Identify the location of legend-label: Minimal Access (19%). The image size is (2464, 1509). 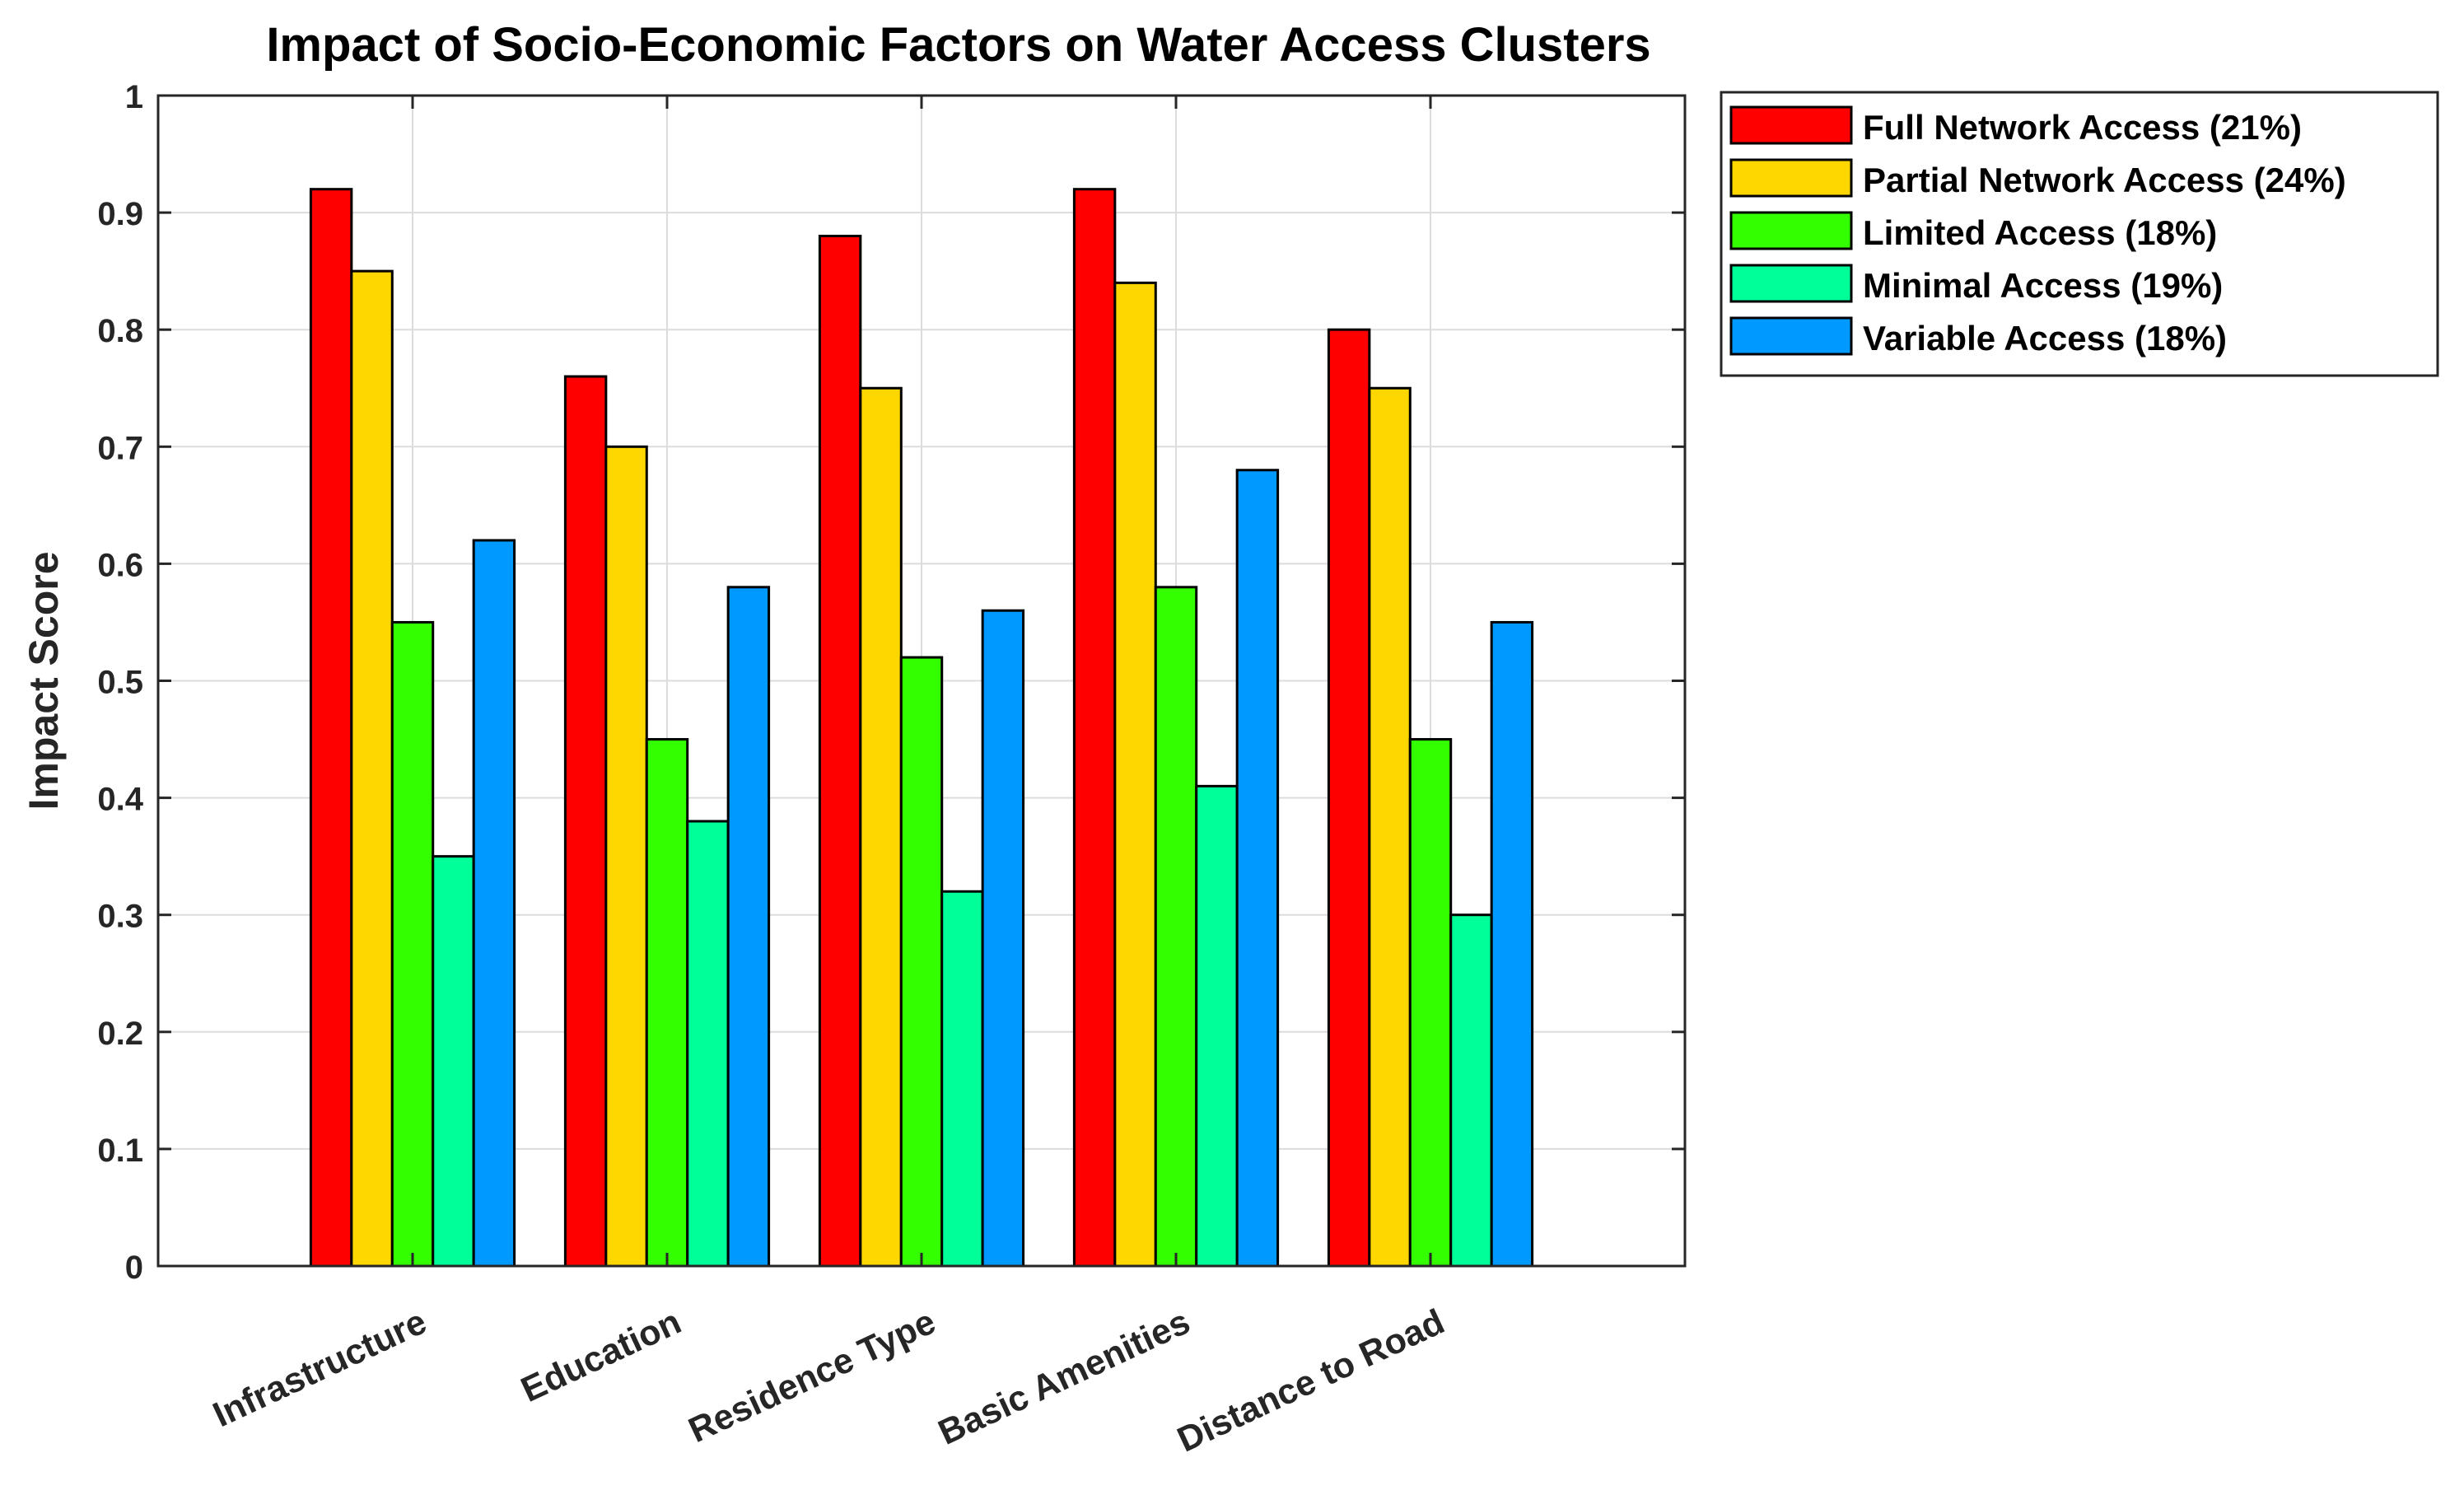
(2043, 285).